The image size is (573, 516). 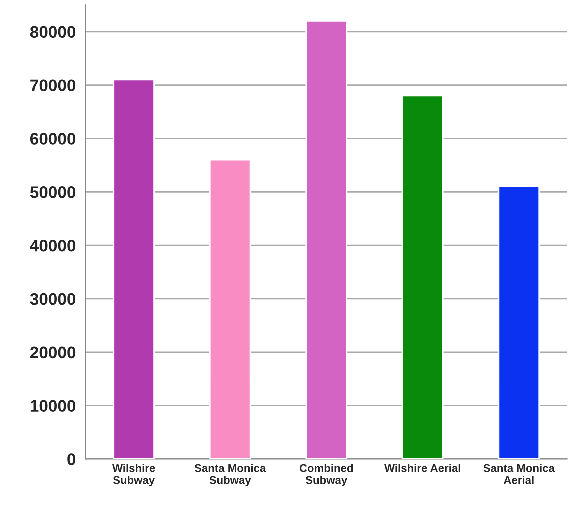 I want to click on y-tick-label: 60000, so click(x=53, y=139).